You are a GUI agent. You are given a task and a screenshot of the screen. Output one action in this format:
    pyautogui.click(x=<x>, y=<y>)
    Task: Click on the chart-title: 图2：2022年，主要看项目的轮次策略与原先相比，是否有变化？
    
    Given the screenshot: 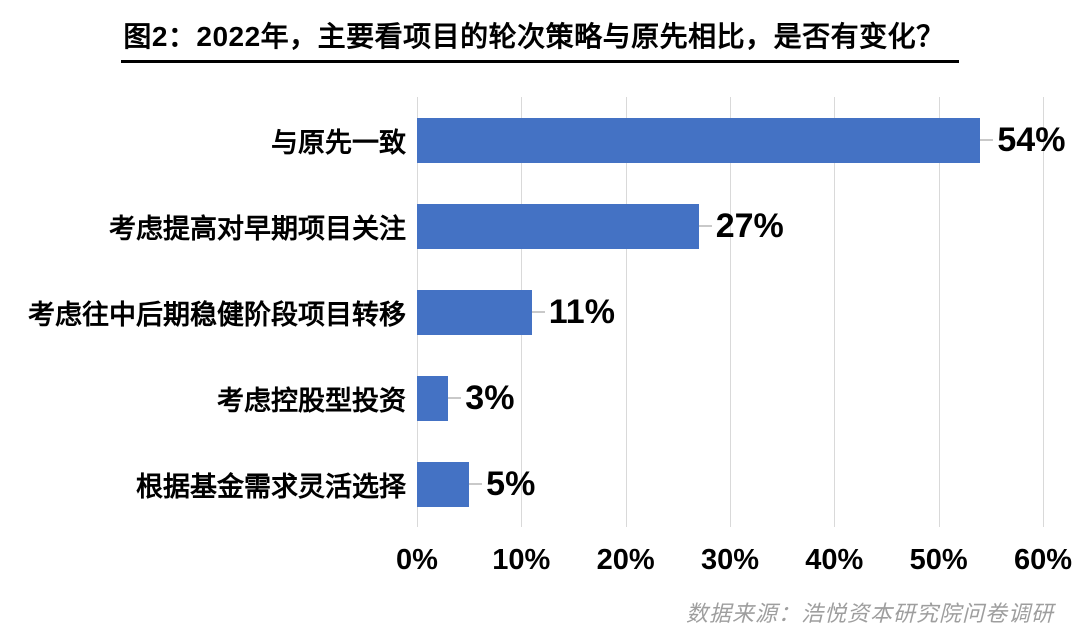 What is the action you would take?
    pyautogui.click(x=540, y=41)
    